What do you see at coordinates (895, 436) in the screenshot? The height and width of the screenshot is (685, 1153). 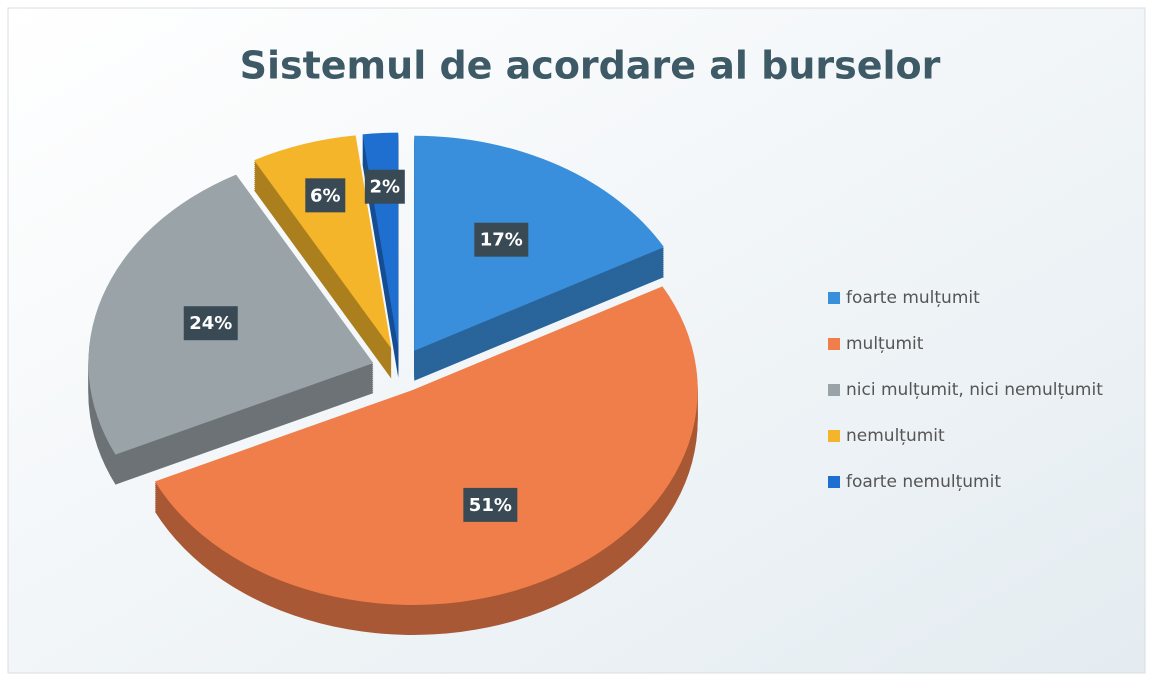 I see `legend-label: nemulțumit` at bounding box center [895, 436].